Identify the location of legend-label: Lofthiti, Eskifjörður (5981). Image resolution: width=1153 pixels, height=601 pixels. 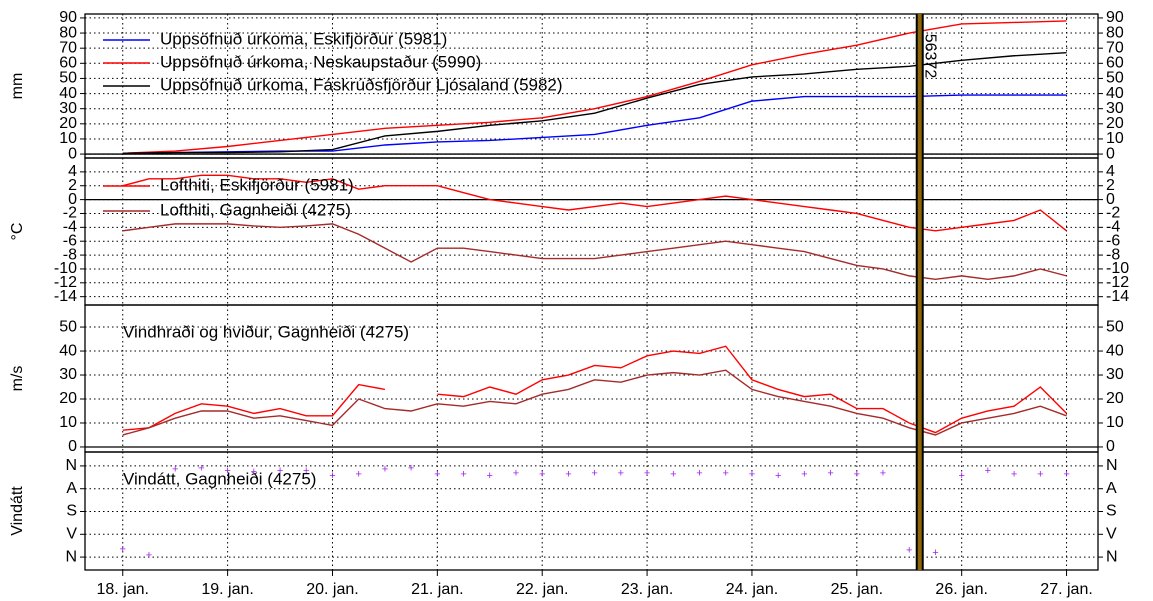
(257, 184).